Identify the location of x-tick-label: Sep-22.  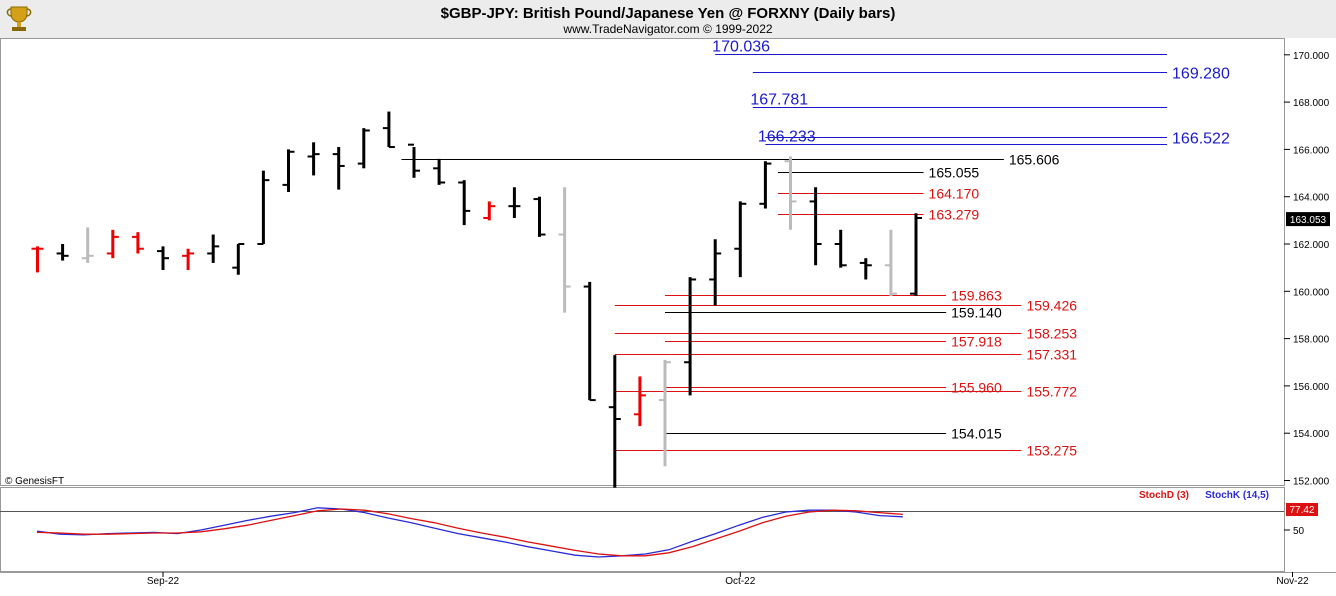
(163, 581).